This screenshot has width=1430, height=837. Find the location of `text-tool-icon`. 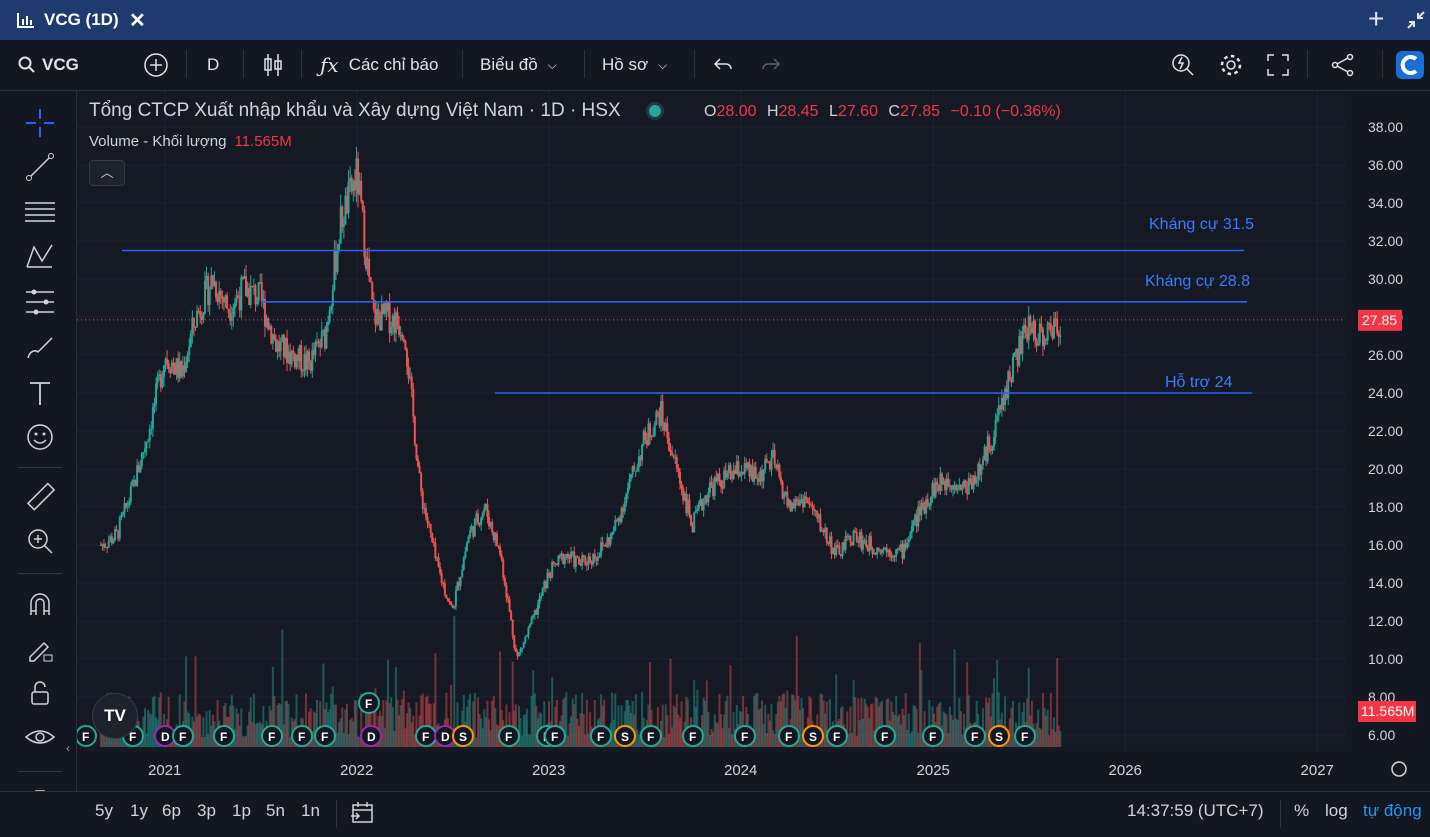

text-tool-icon is located at coordinates (40, 393).